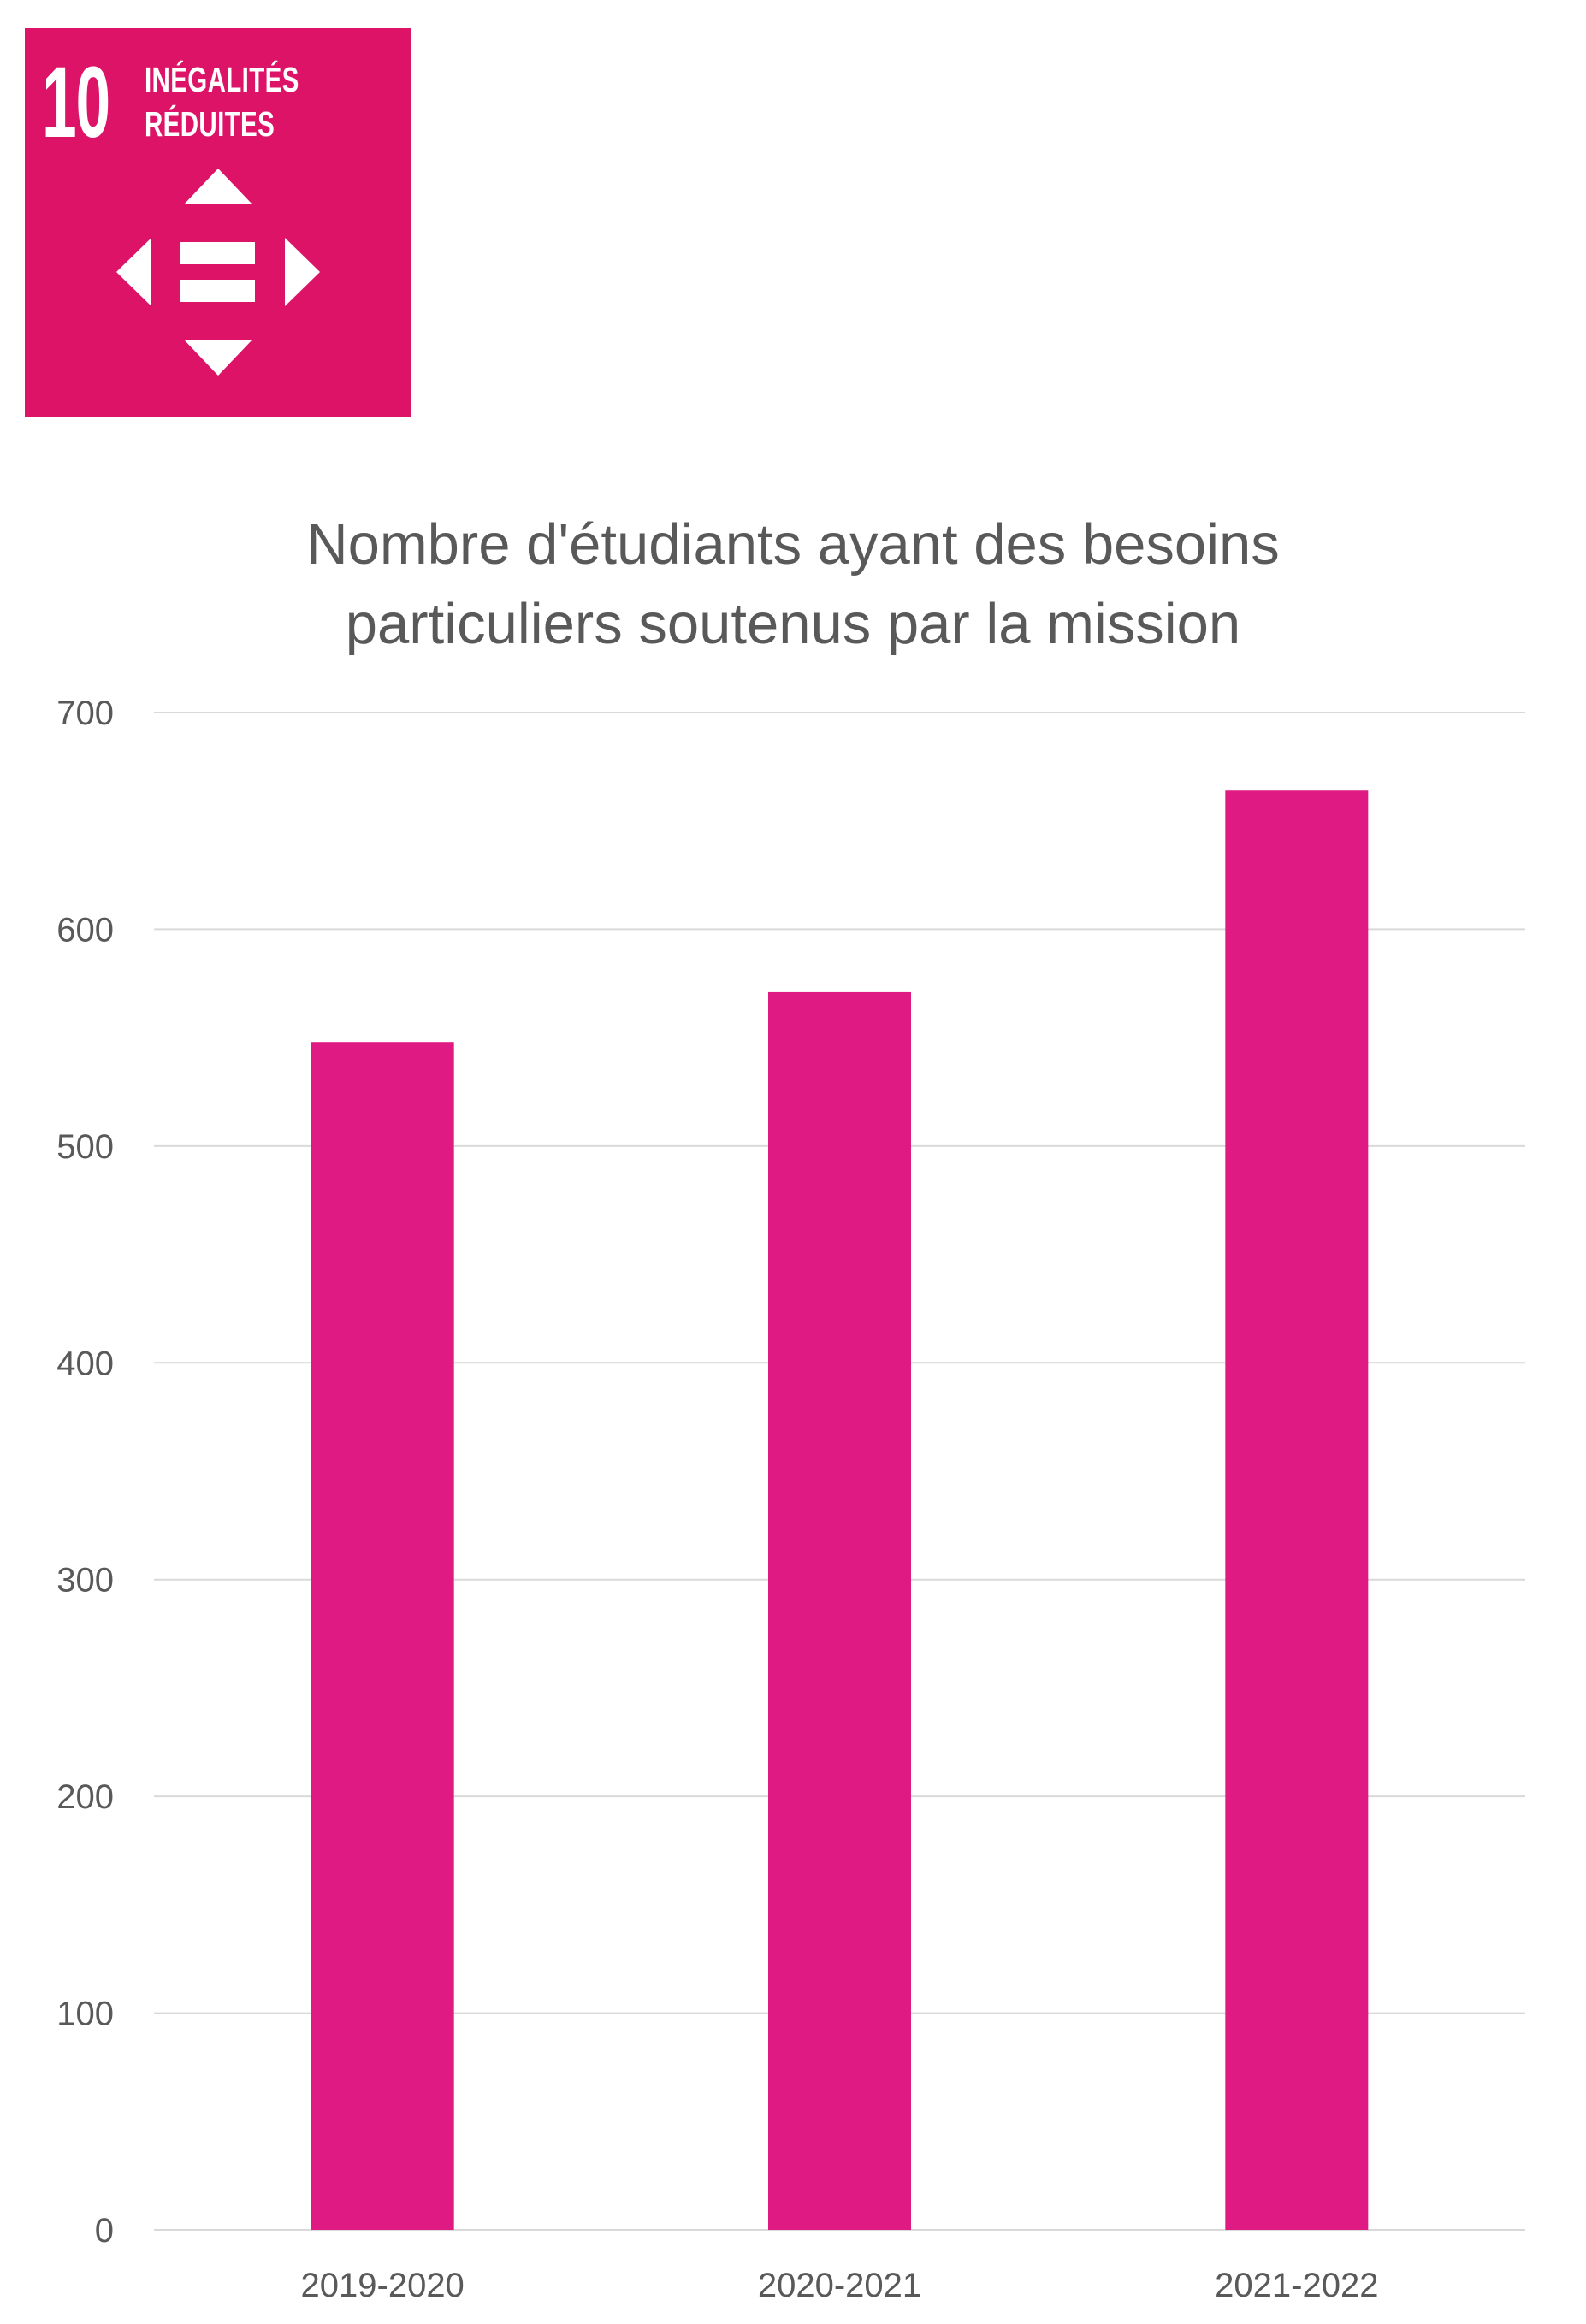 Image resolution: width=1586 pixels, height=2324 pixels. Describe the element at coordinates (793, 624) in the screenshot. I see `chart-title-line-2: particuliers soutenus par la mission` at that location.